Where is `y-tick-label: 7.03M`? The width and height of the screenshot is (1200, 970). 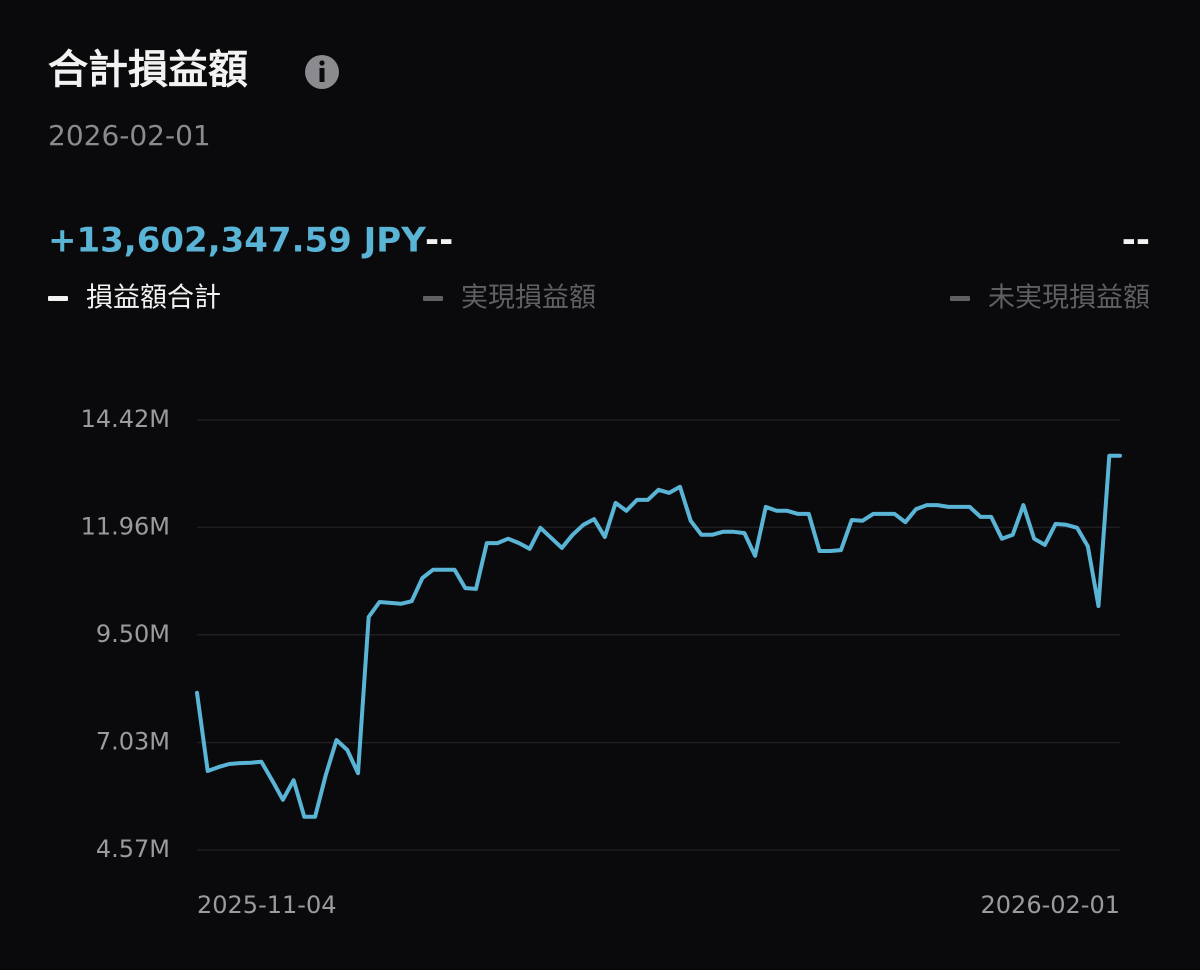 y-tick-label: 7.03M is located at coordinates (133, 742).